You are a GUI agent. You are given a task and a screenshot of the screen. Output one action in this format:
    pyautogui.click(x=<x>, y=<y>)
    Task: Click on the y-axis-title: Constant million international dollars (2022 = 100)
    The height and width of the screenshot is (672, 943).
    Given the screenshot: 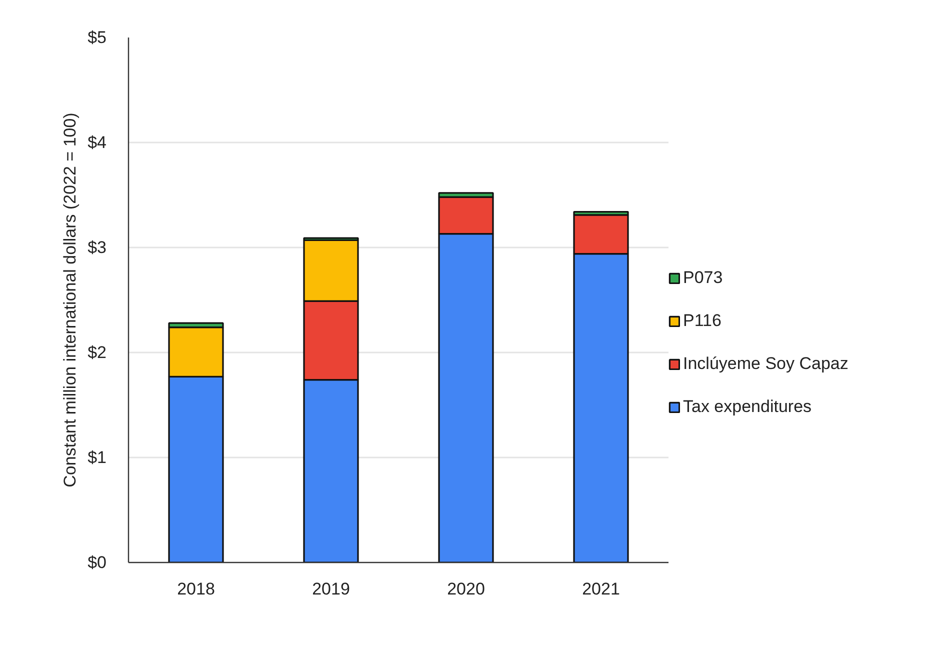 What is the action you would take?
    pyautogui.click(x=70, y=300)
    